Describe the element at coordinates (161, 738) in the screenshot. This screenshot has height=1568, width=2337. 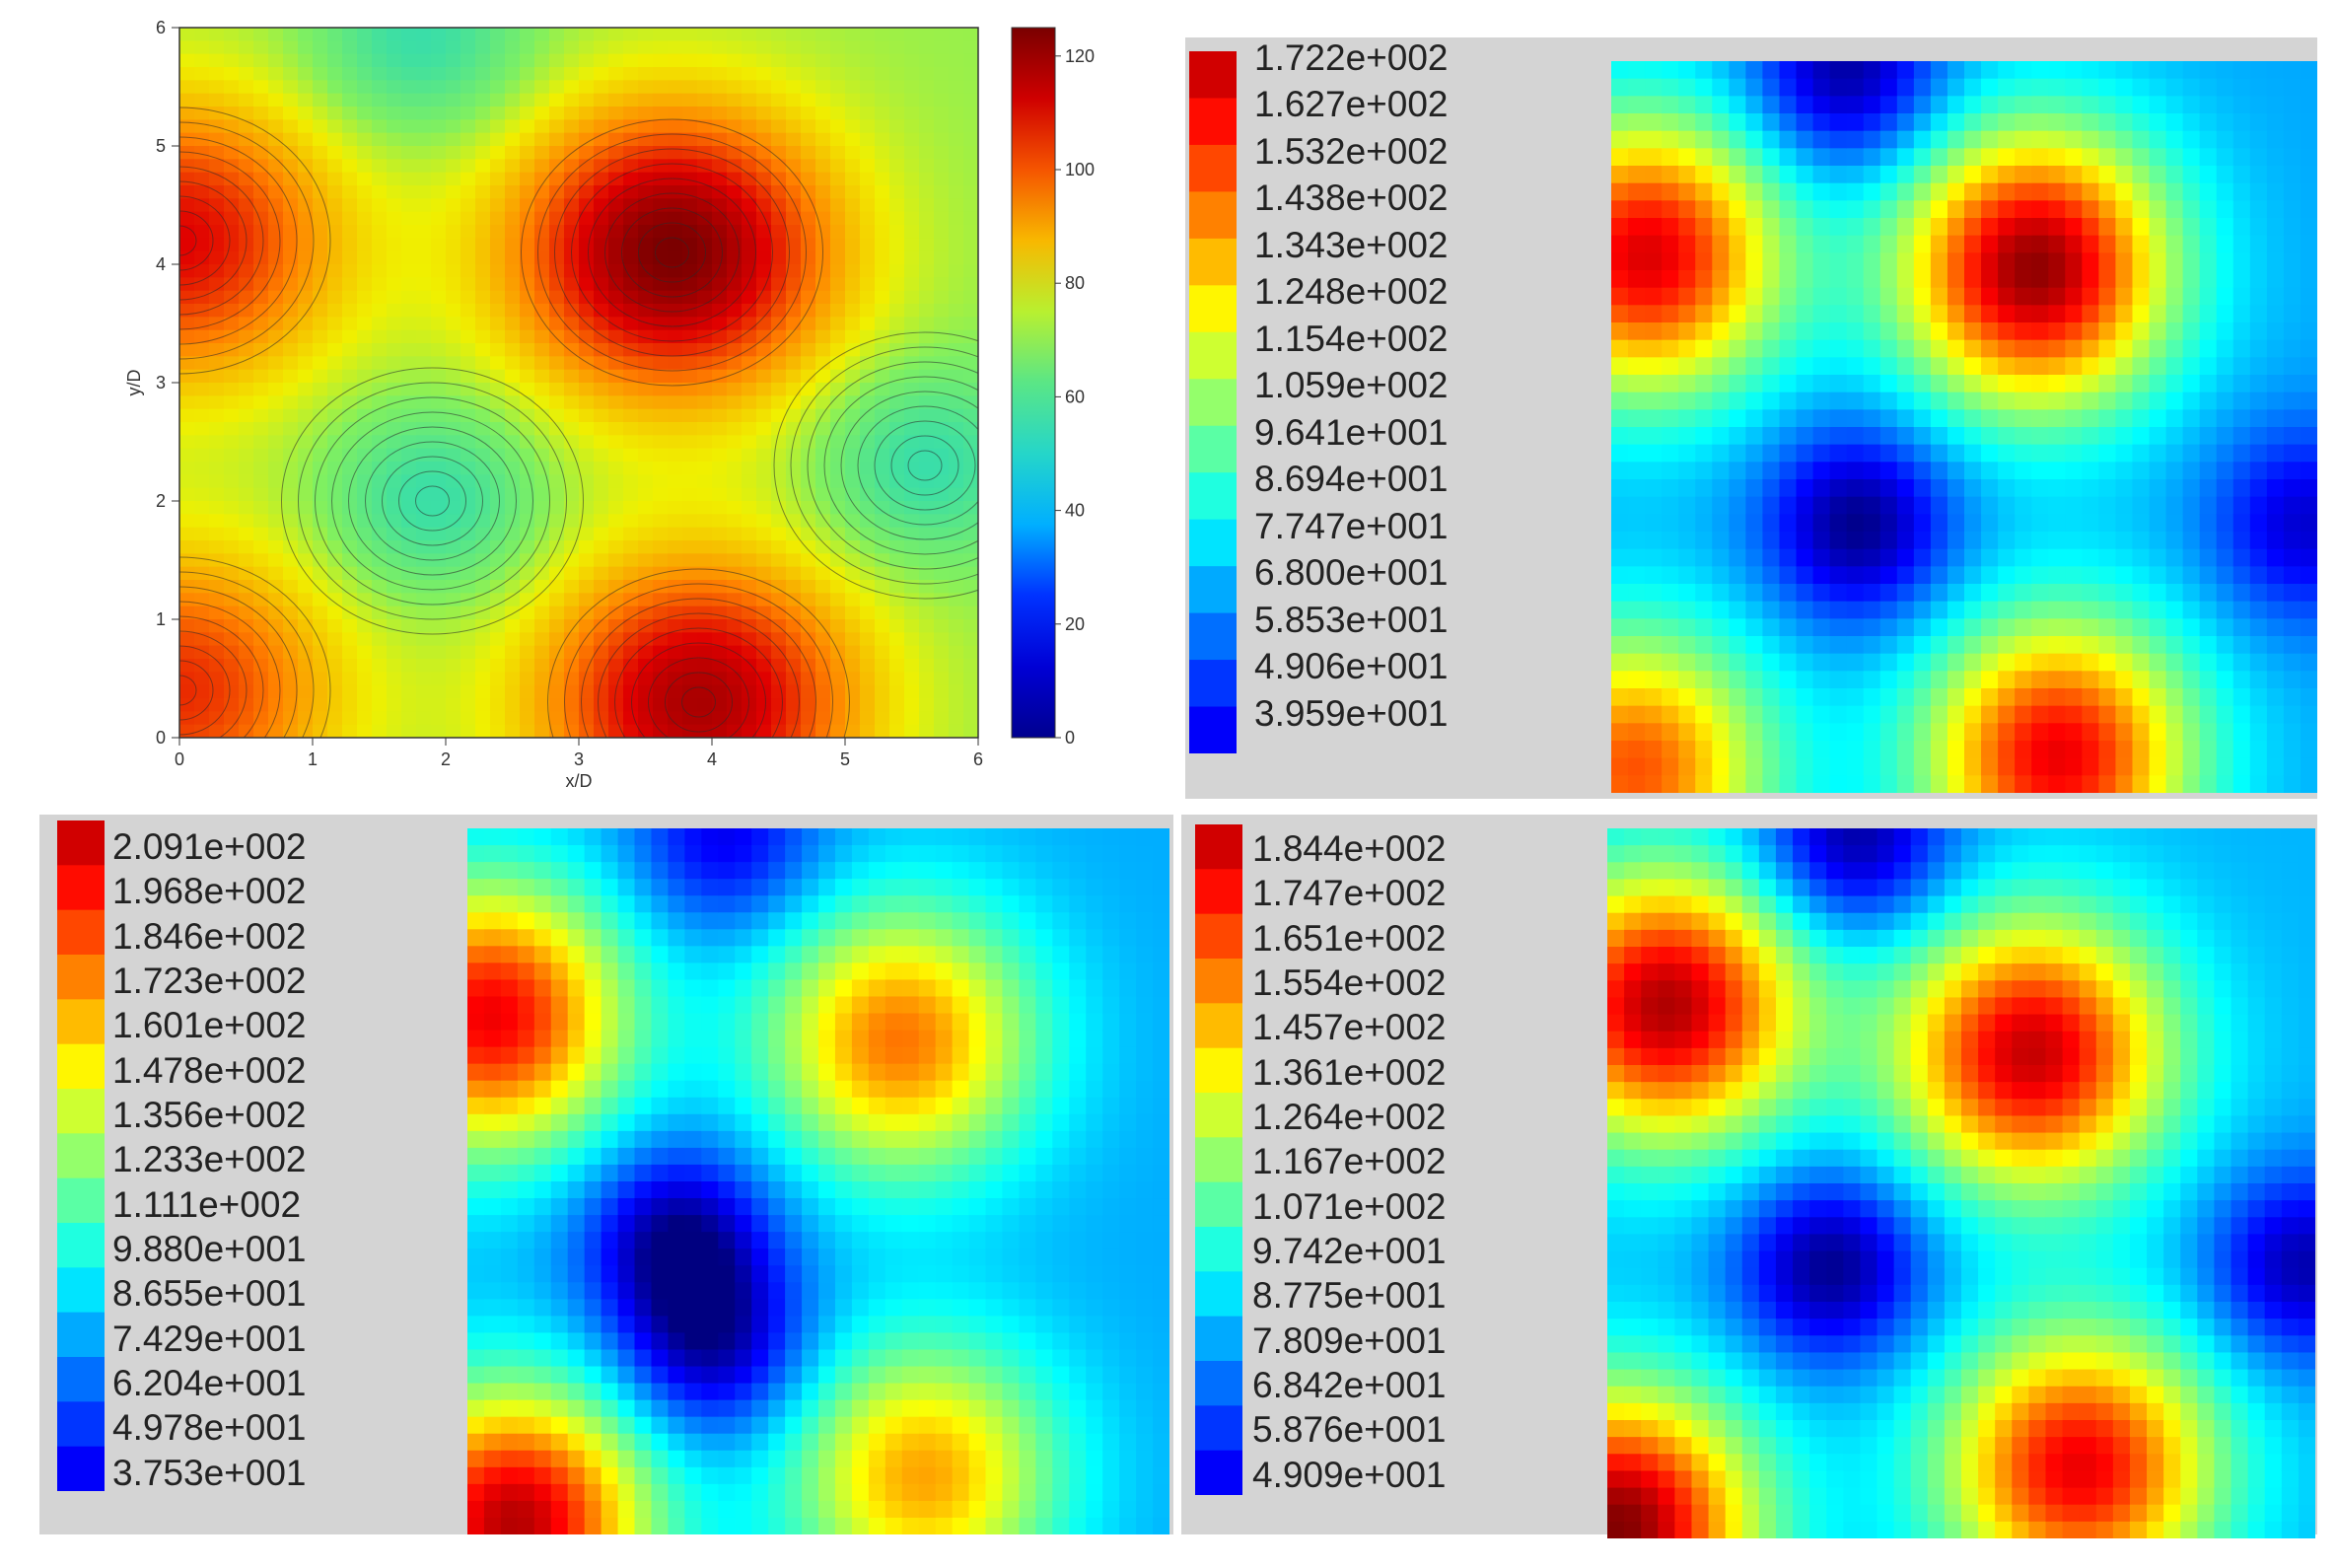
I see `y-tick-label: 0` at that location.